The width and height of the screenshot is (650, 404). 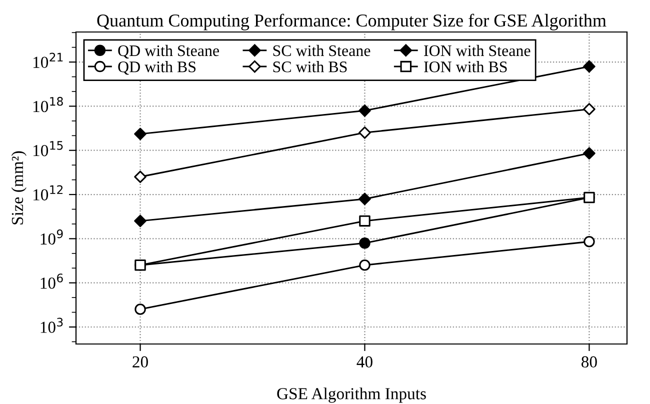 What do you see at coordinates (589, 362) in the screenshot?
I see `x-tick-label: 80` at bounding box center [589, 362].